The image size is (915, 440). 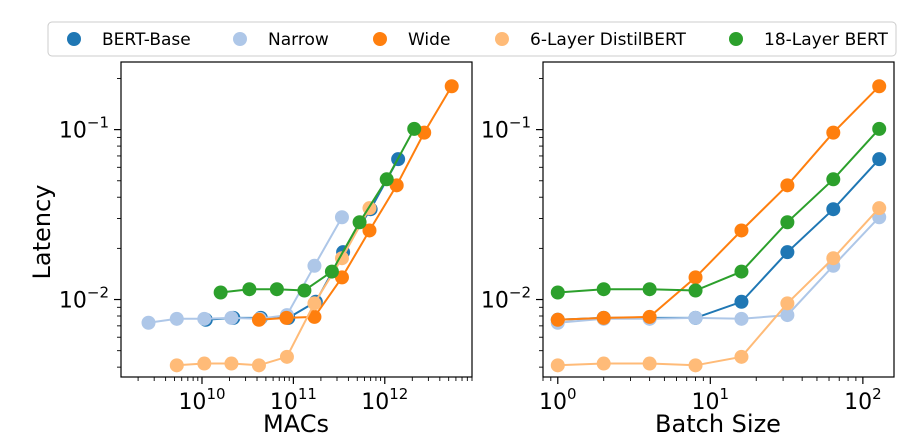 I want to click on legend-entry-narrow: Narrow, so click(x=281, y=40).